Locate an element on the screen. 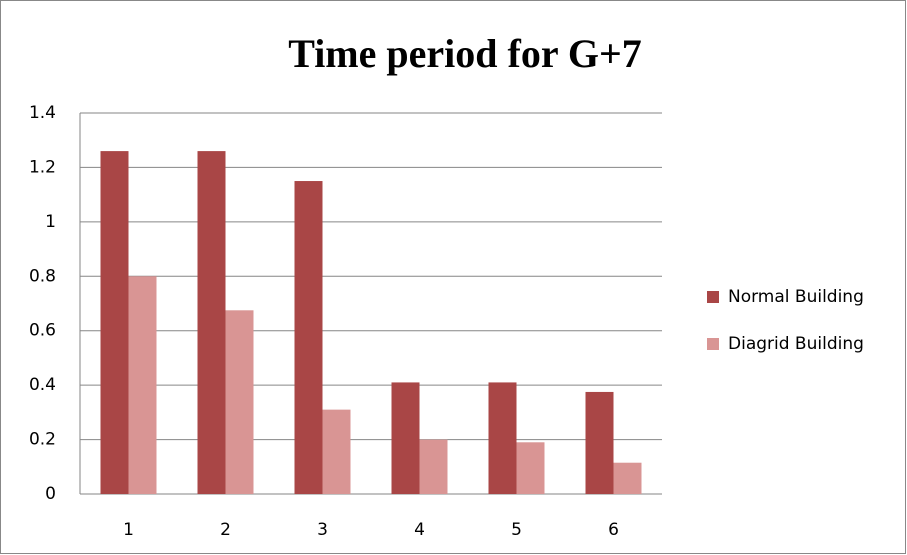  y-tick-label: 0.4 is located at coordinates (42, 385).